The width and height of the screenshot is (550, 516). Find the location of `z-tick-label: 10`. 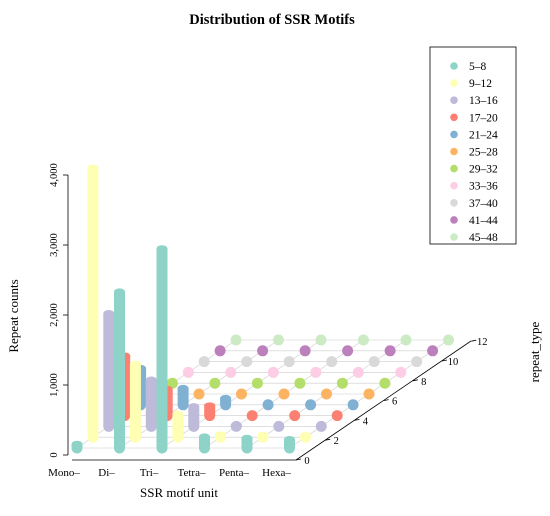

z-tick-label: 10 is located at coordinates (453, 362).